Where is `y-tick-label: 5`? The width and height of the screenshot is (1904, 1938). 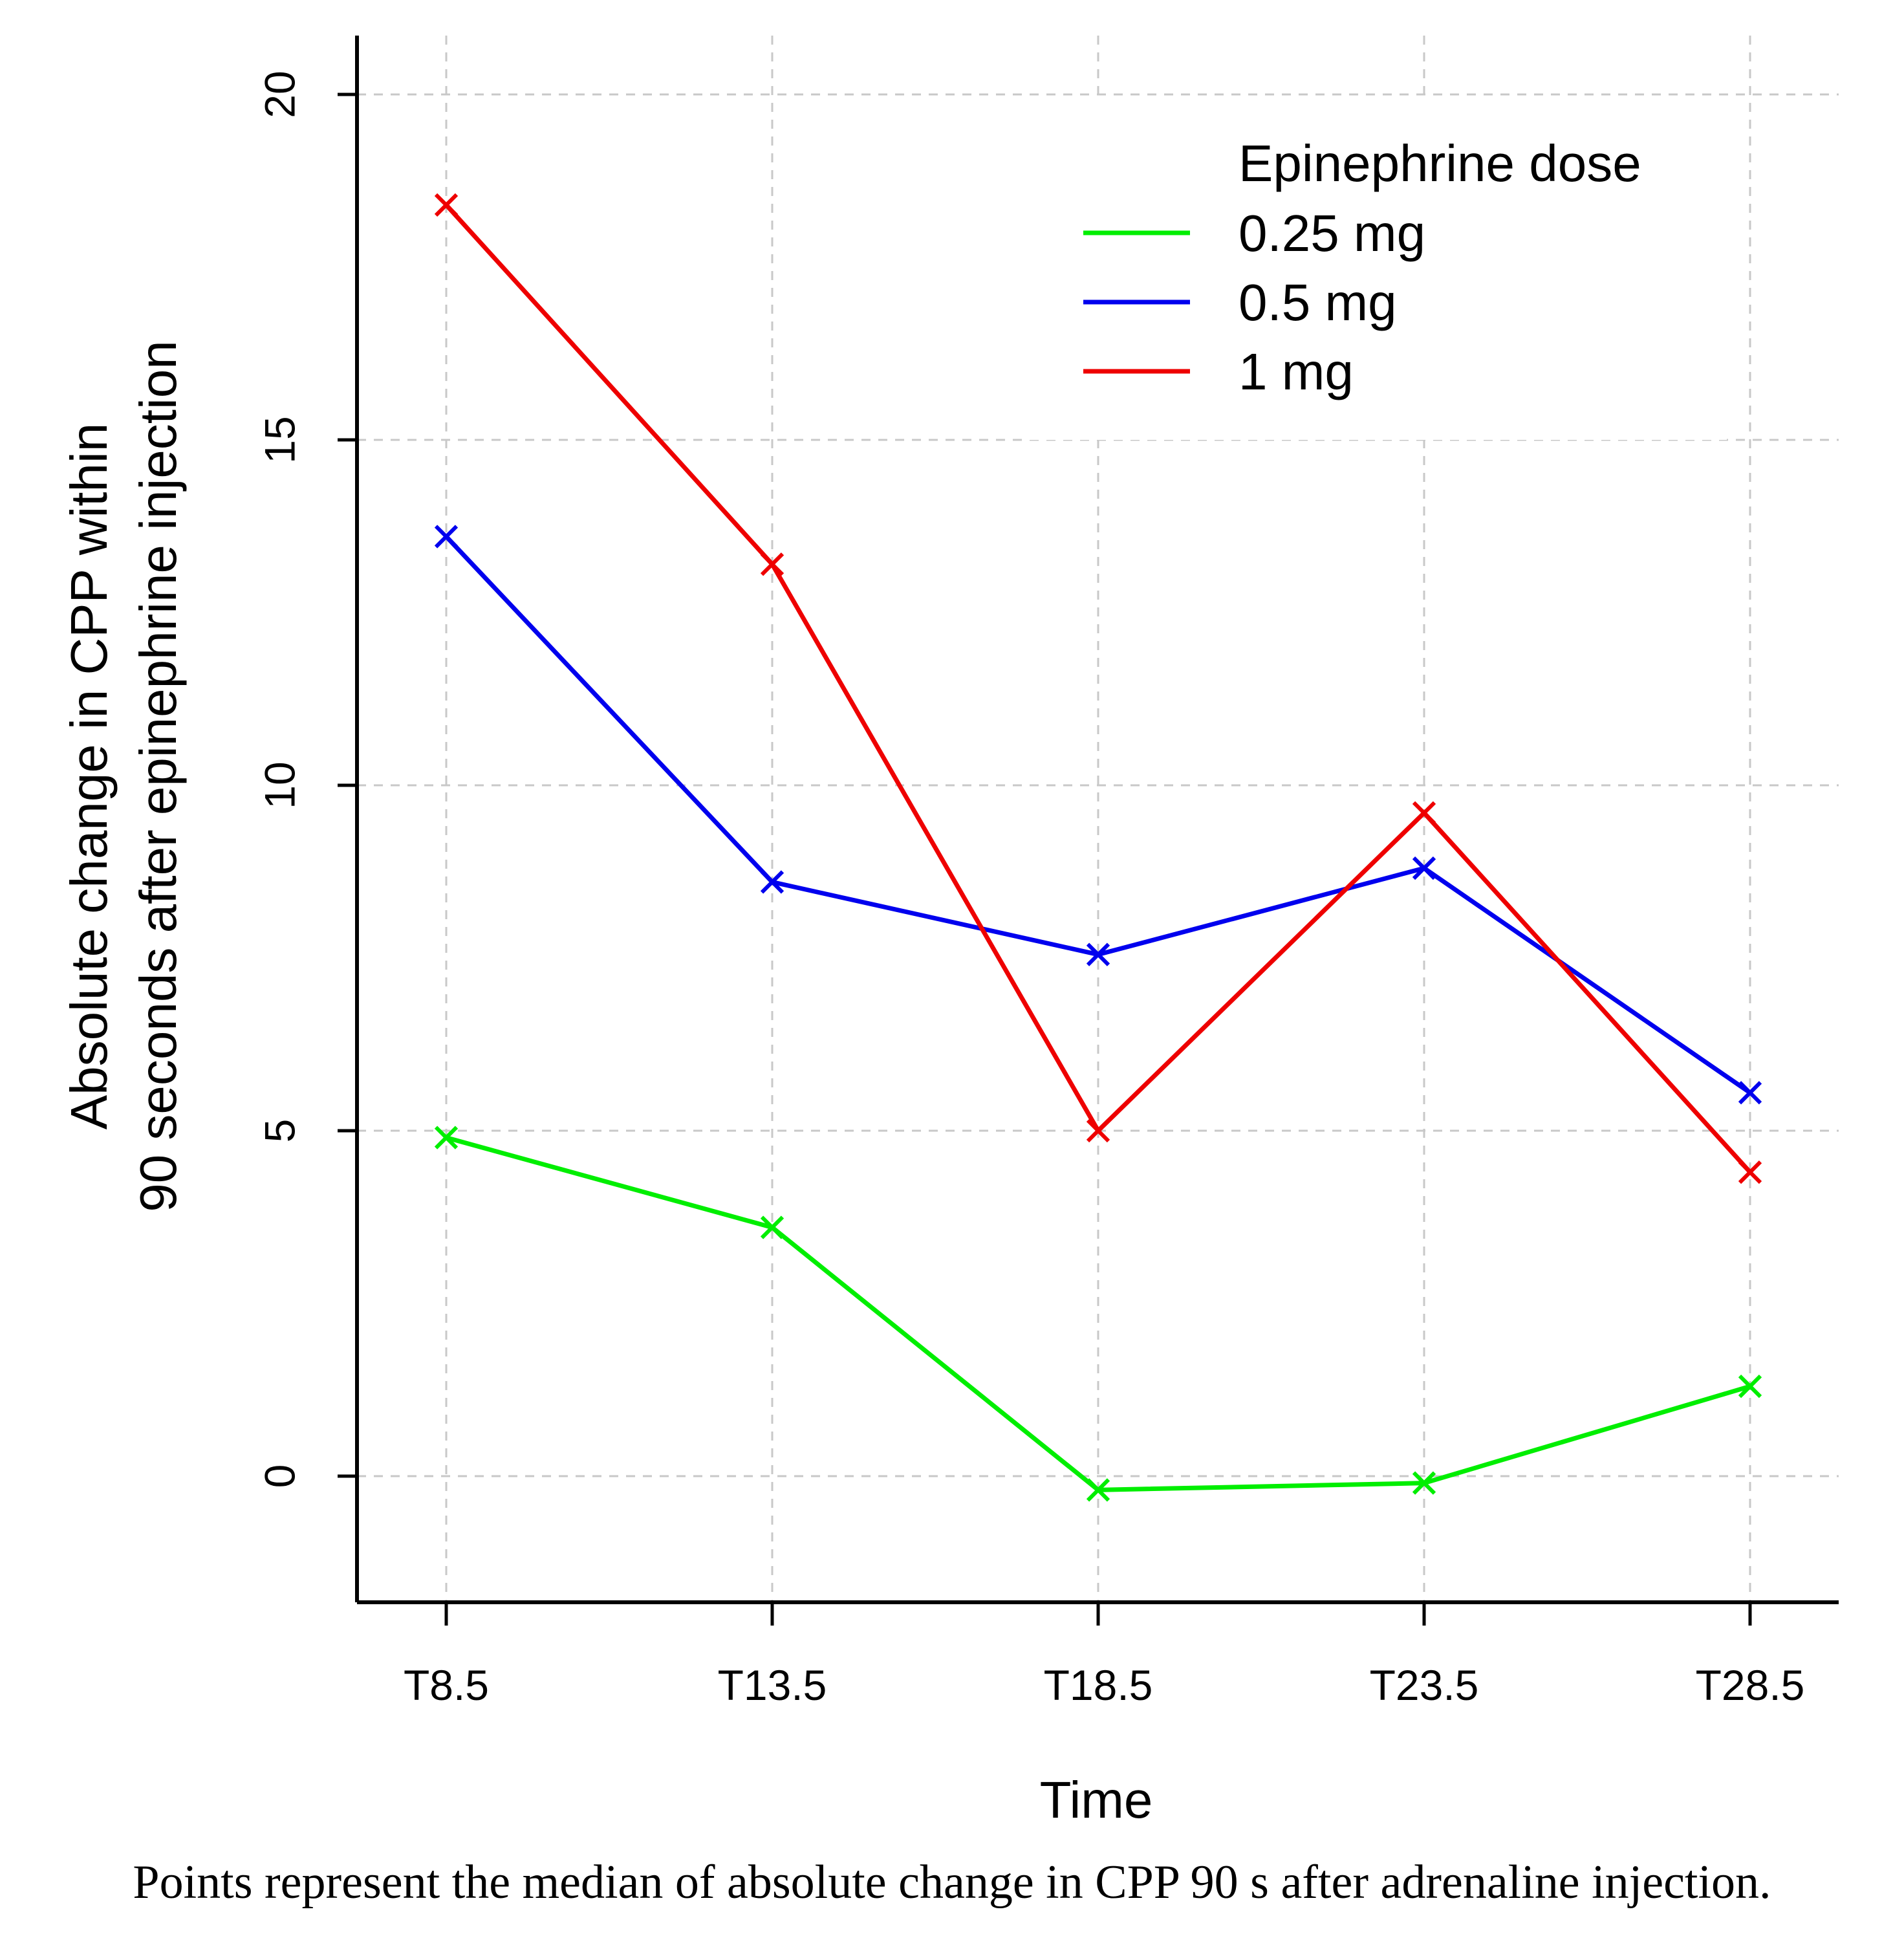
y-tick-label: 5 is located at coordinates (279, 1131).